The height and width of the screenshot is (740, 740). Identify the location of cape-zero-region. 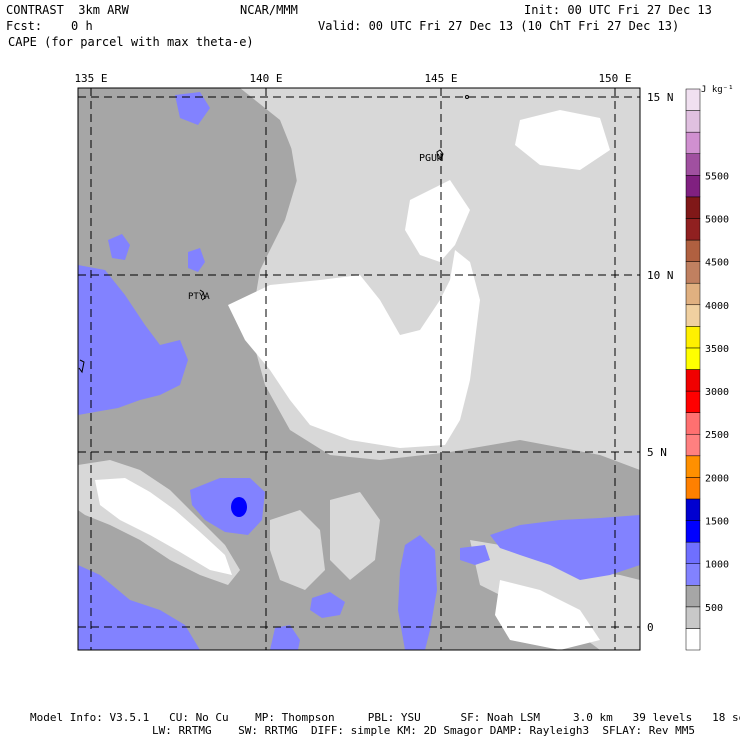
(354, 349).